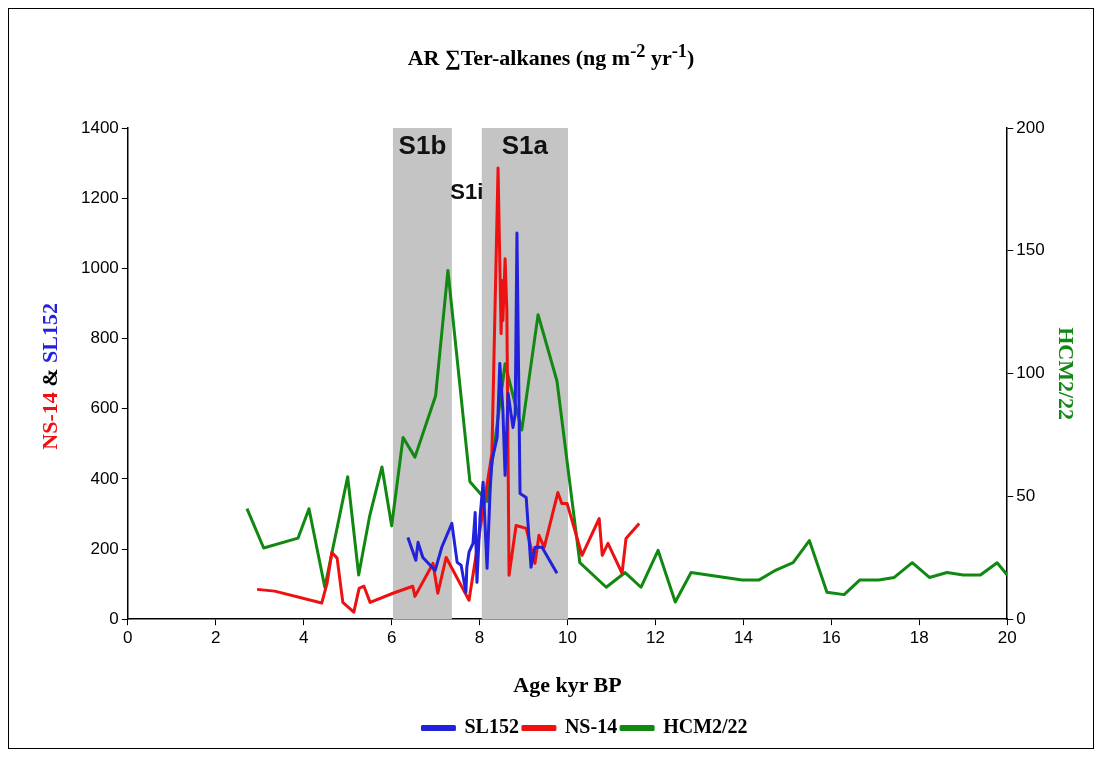 This screenshot has height=757, width=1102. I want to click on y2-tick-label: 0, so click(1021, 618).